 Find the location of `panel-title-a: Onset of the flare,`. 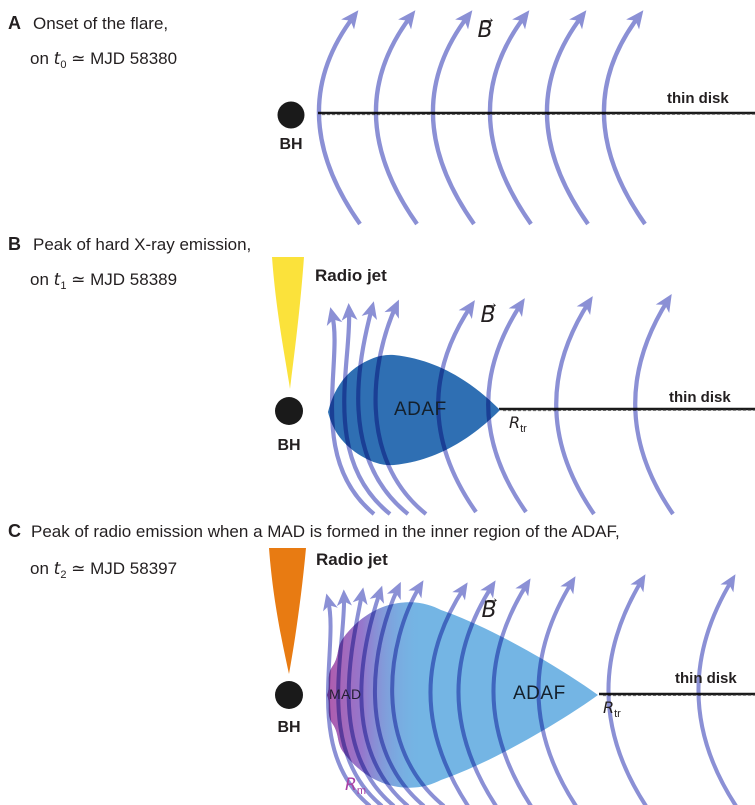

panel-title-a: Onset of the flare, is located at coordinates (101, 23).